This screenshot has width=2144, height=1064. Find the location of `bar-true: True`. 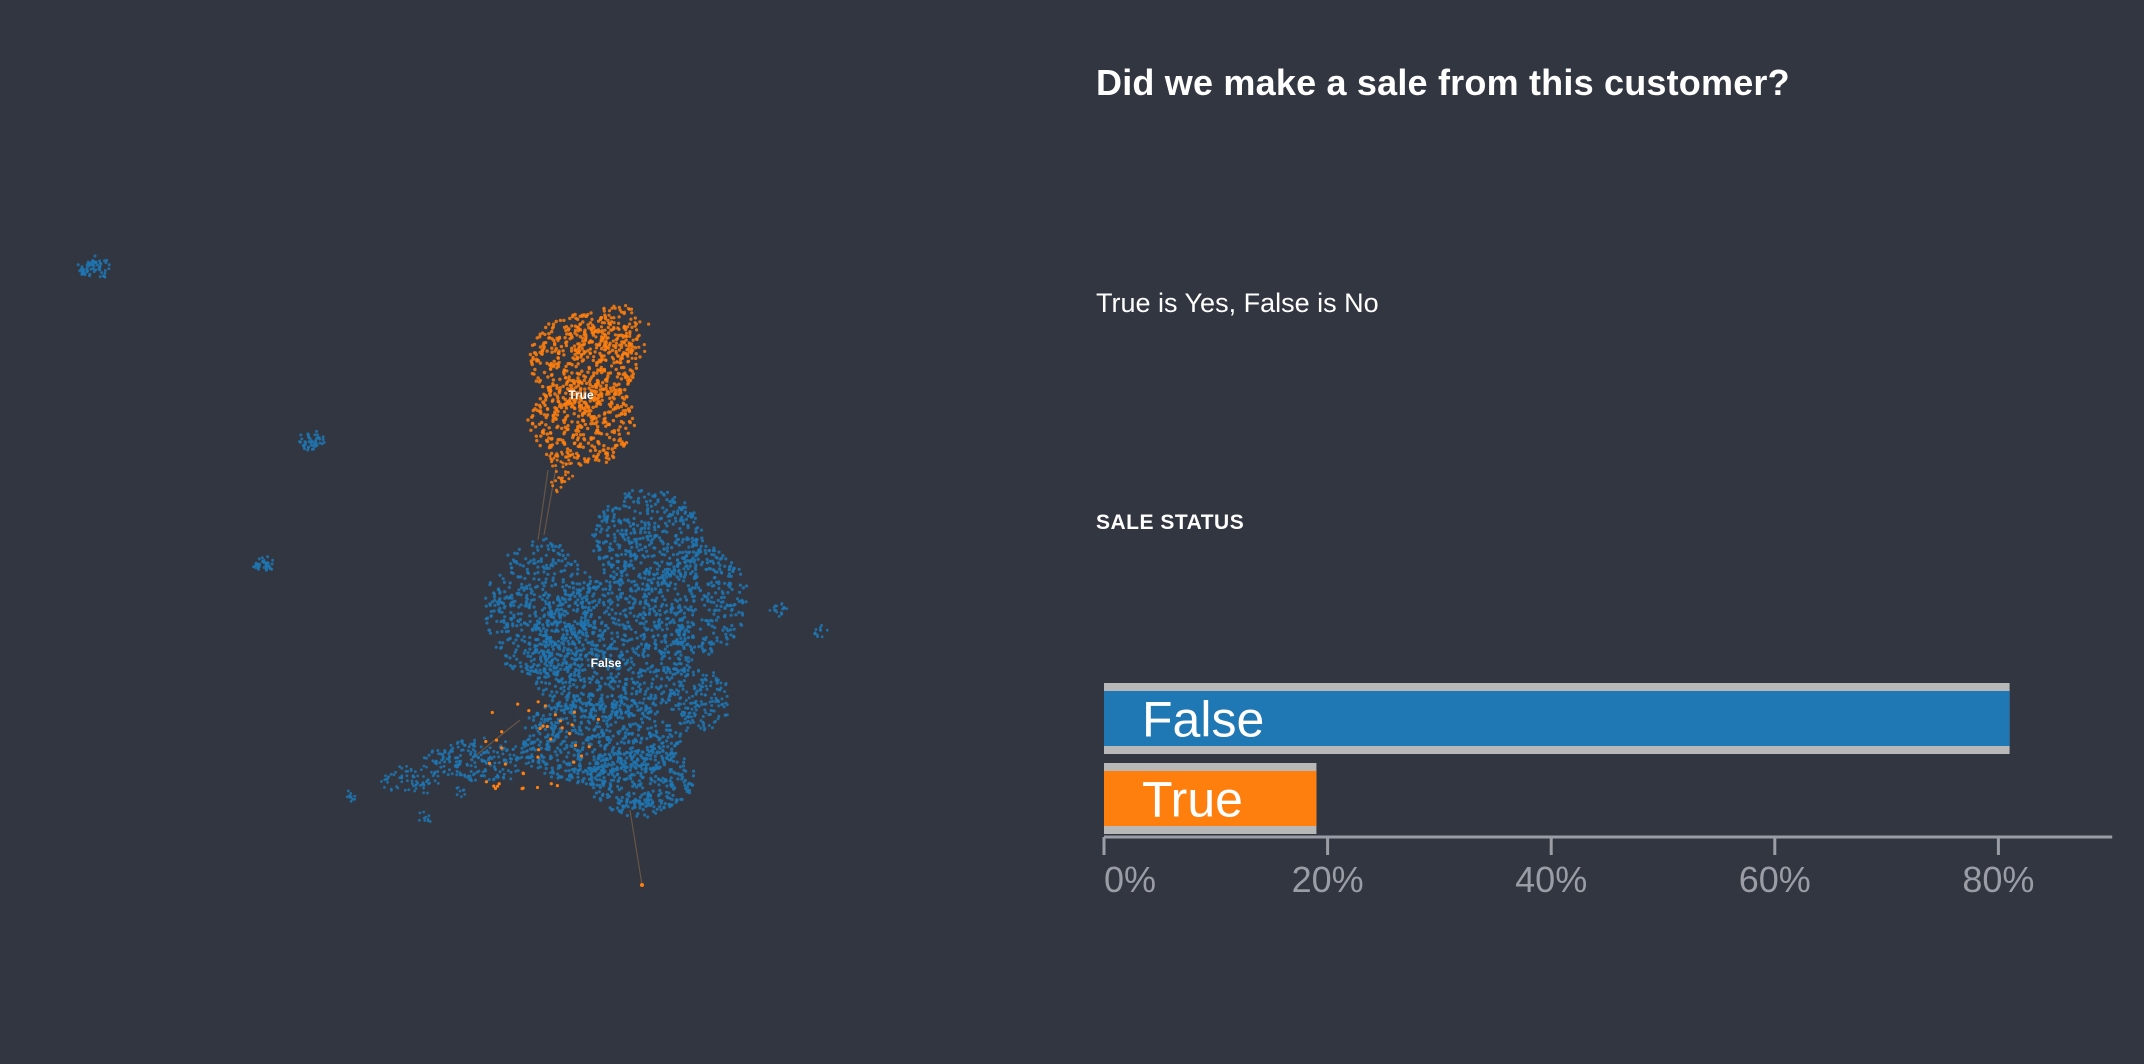

bar-true: True is located at coordinates (1210, 798).